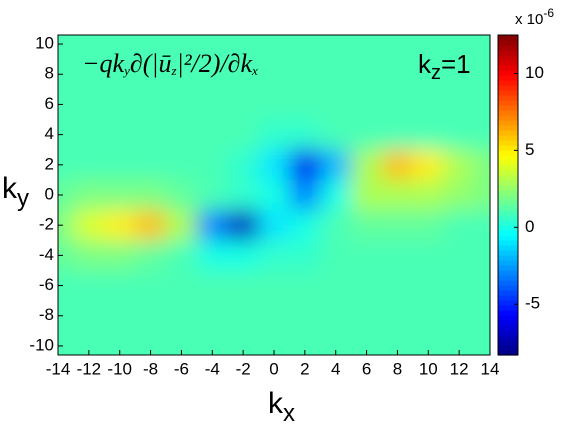 The image size is (581, 435). Describe the element at coordinates (126, 70) in the screenshot. I see `text-part: y` at that location.